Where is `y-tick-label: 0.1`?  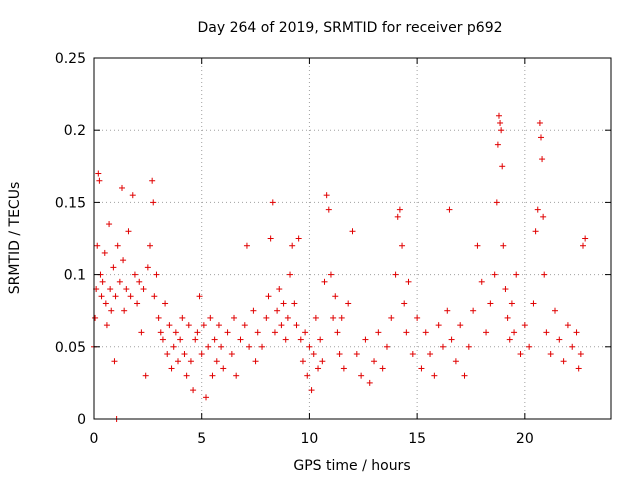 y-tick-label: 0.1 is located at coordinates (75, 276).